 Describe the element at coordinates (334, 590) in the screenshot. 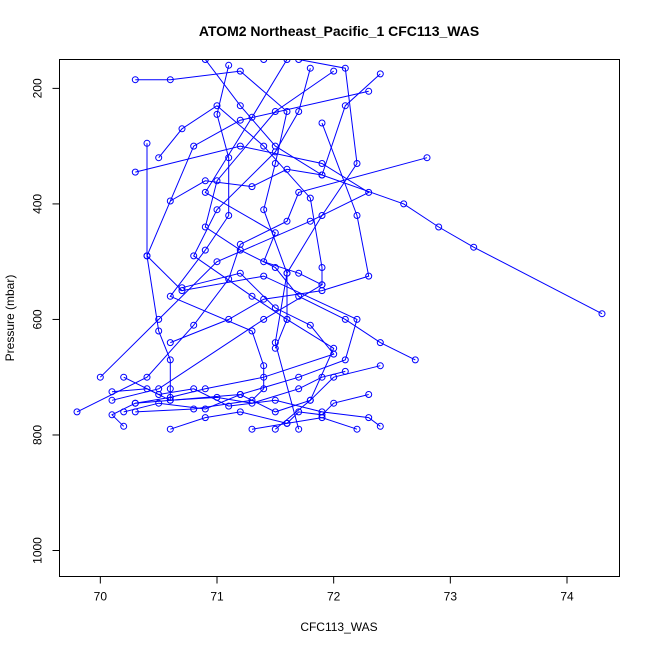

I see `x-axis: 70 71 72 73 74` at that location.